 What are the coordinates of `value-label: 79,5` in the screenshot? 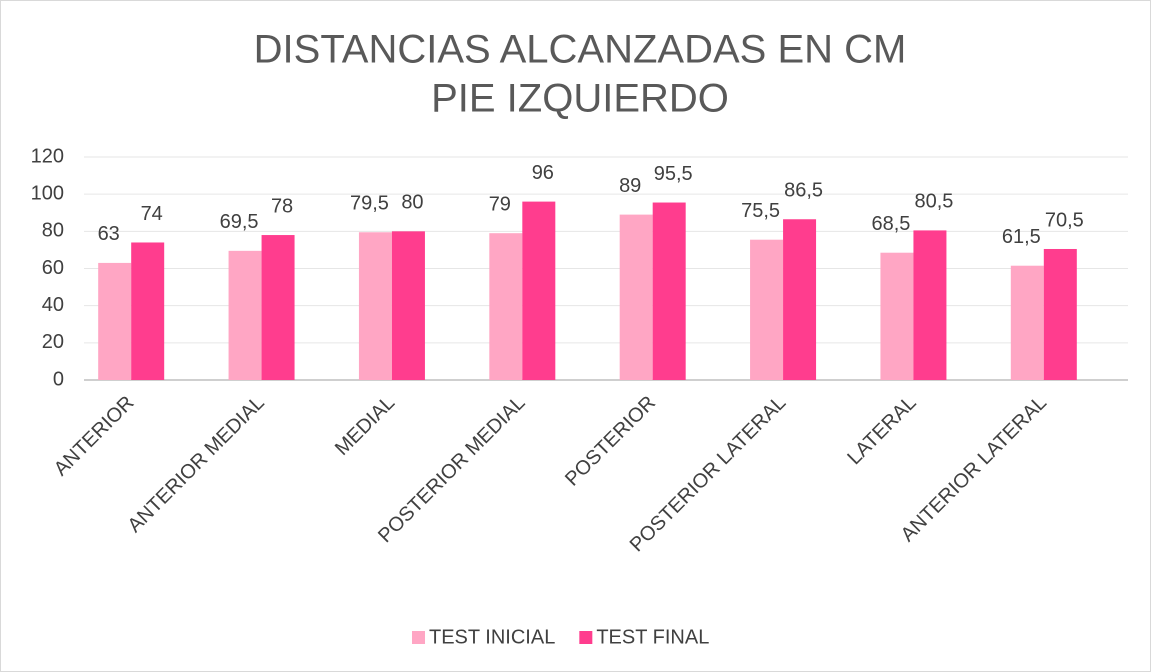 It's located at (369, 204).